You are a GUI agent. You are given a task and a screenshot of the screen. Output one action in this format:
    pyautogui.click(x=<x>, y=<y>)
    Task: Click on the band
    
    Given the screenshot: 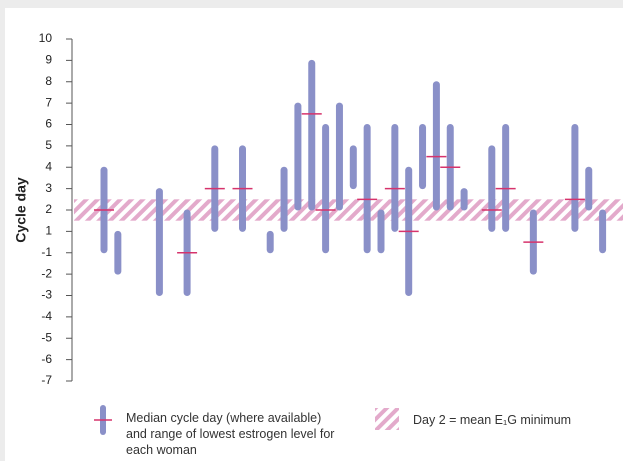 What is the action you would take?
    pyautogui.click(x=348, y=210)
    